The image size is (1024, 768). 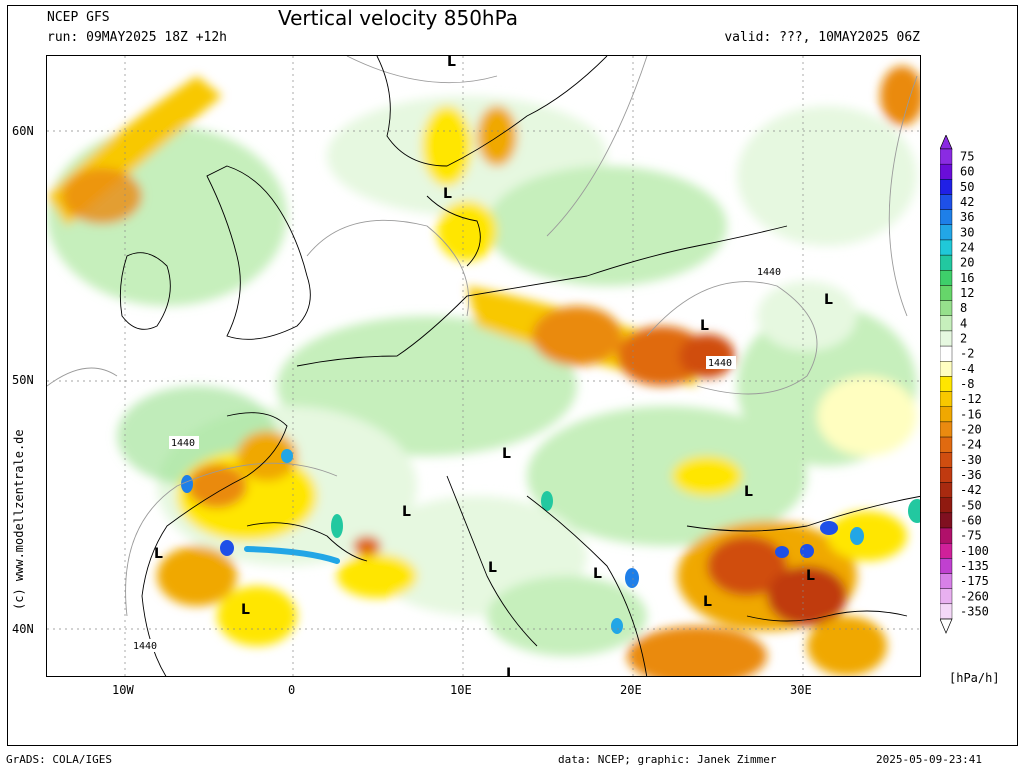 I want to click on legend-label: 16, so click(x=967, y=278).